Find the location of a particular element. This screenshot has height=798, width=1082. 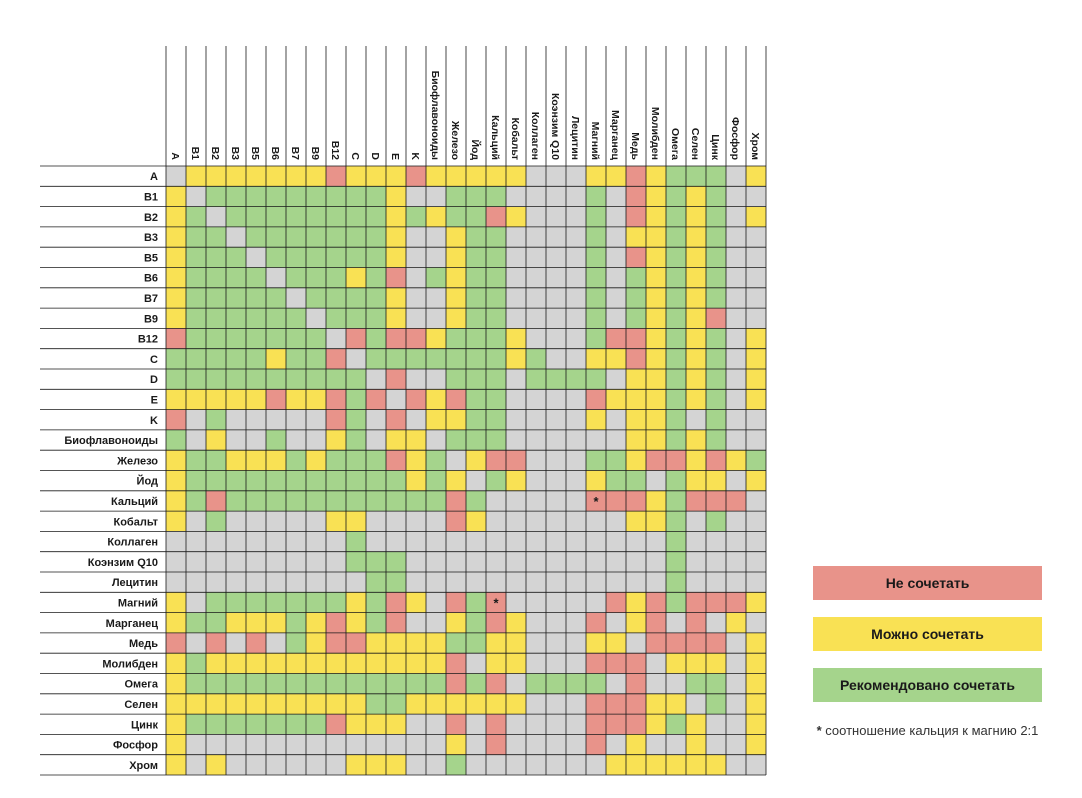

column-label: Кальций is located at coordinates (495, 137).